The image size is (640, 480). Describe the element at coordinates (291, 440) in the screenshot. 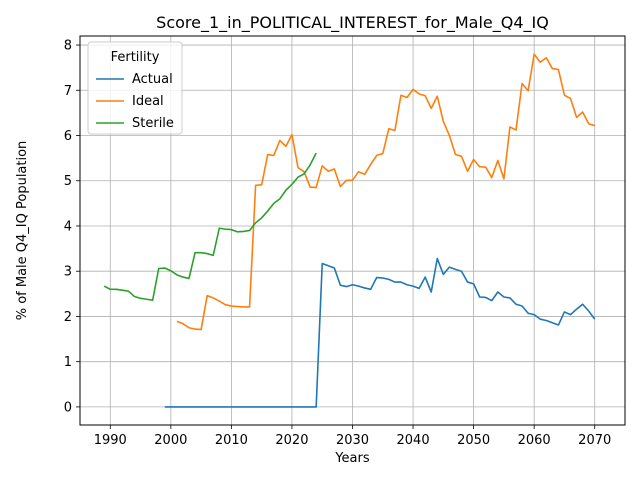

I see `x-tick-label: 2020` at that location.